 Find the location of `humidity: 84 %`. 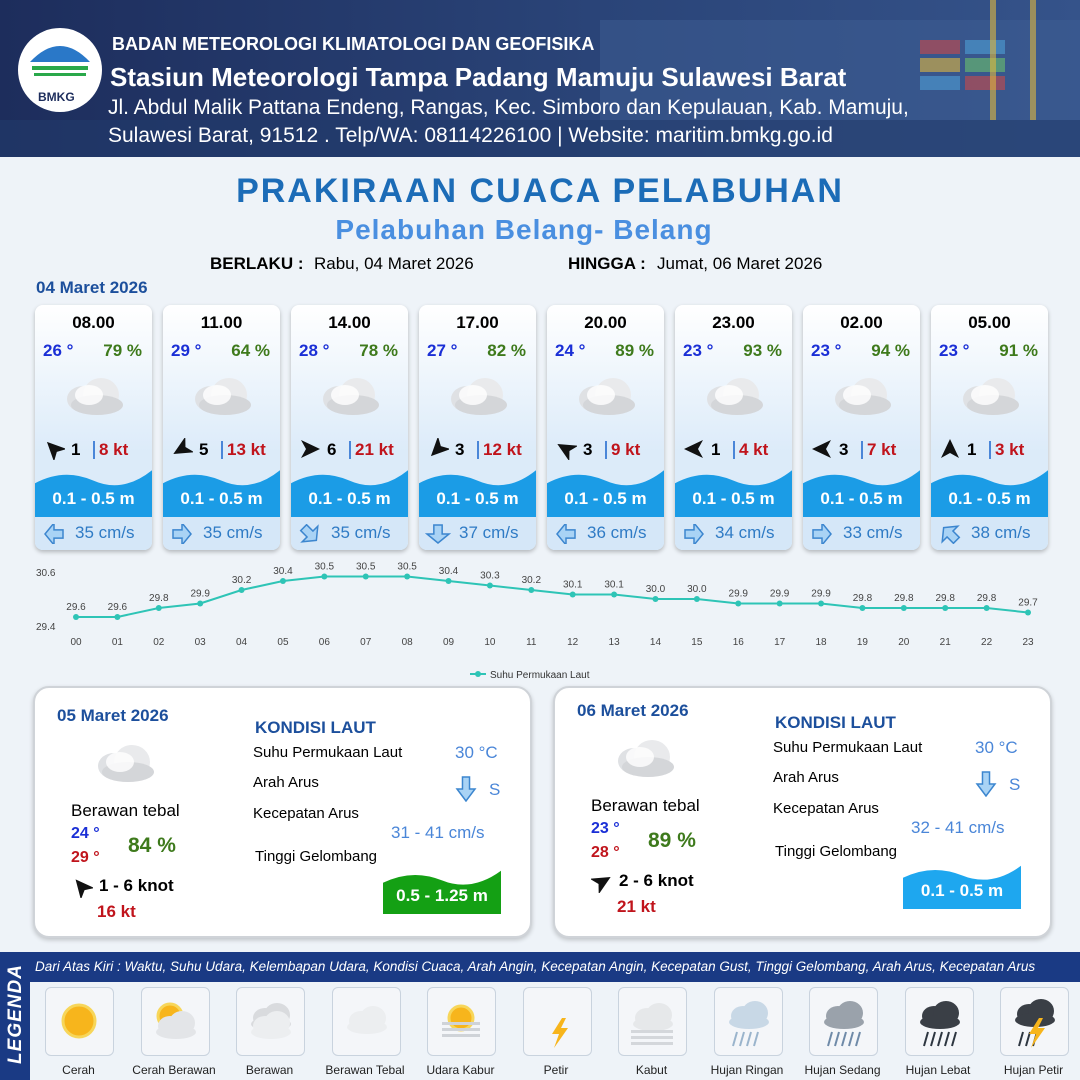

humidity: 84 % is located at coordinates (152, 845).